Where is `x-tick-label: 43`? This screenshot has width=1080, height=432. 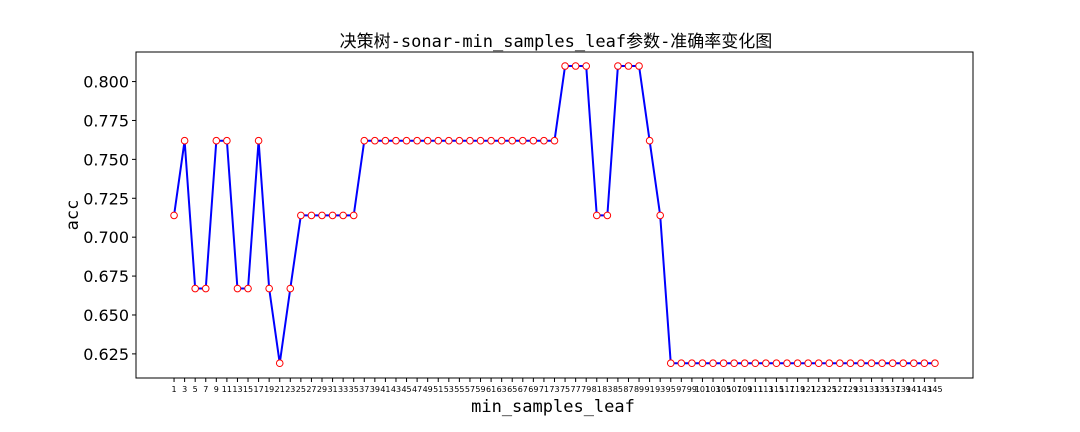 x-tick-label: 43 is located at coordinates (396, 389).